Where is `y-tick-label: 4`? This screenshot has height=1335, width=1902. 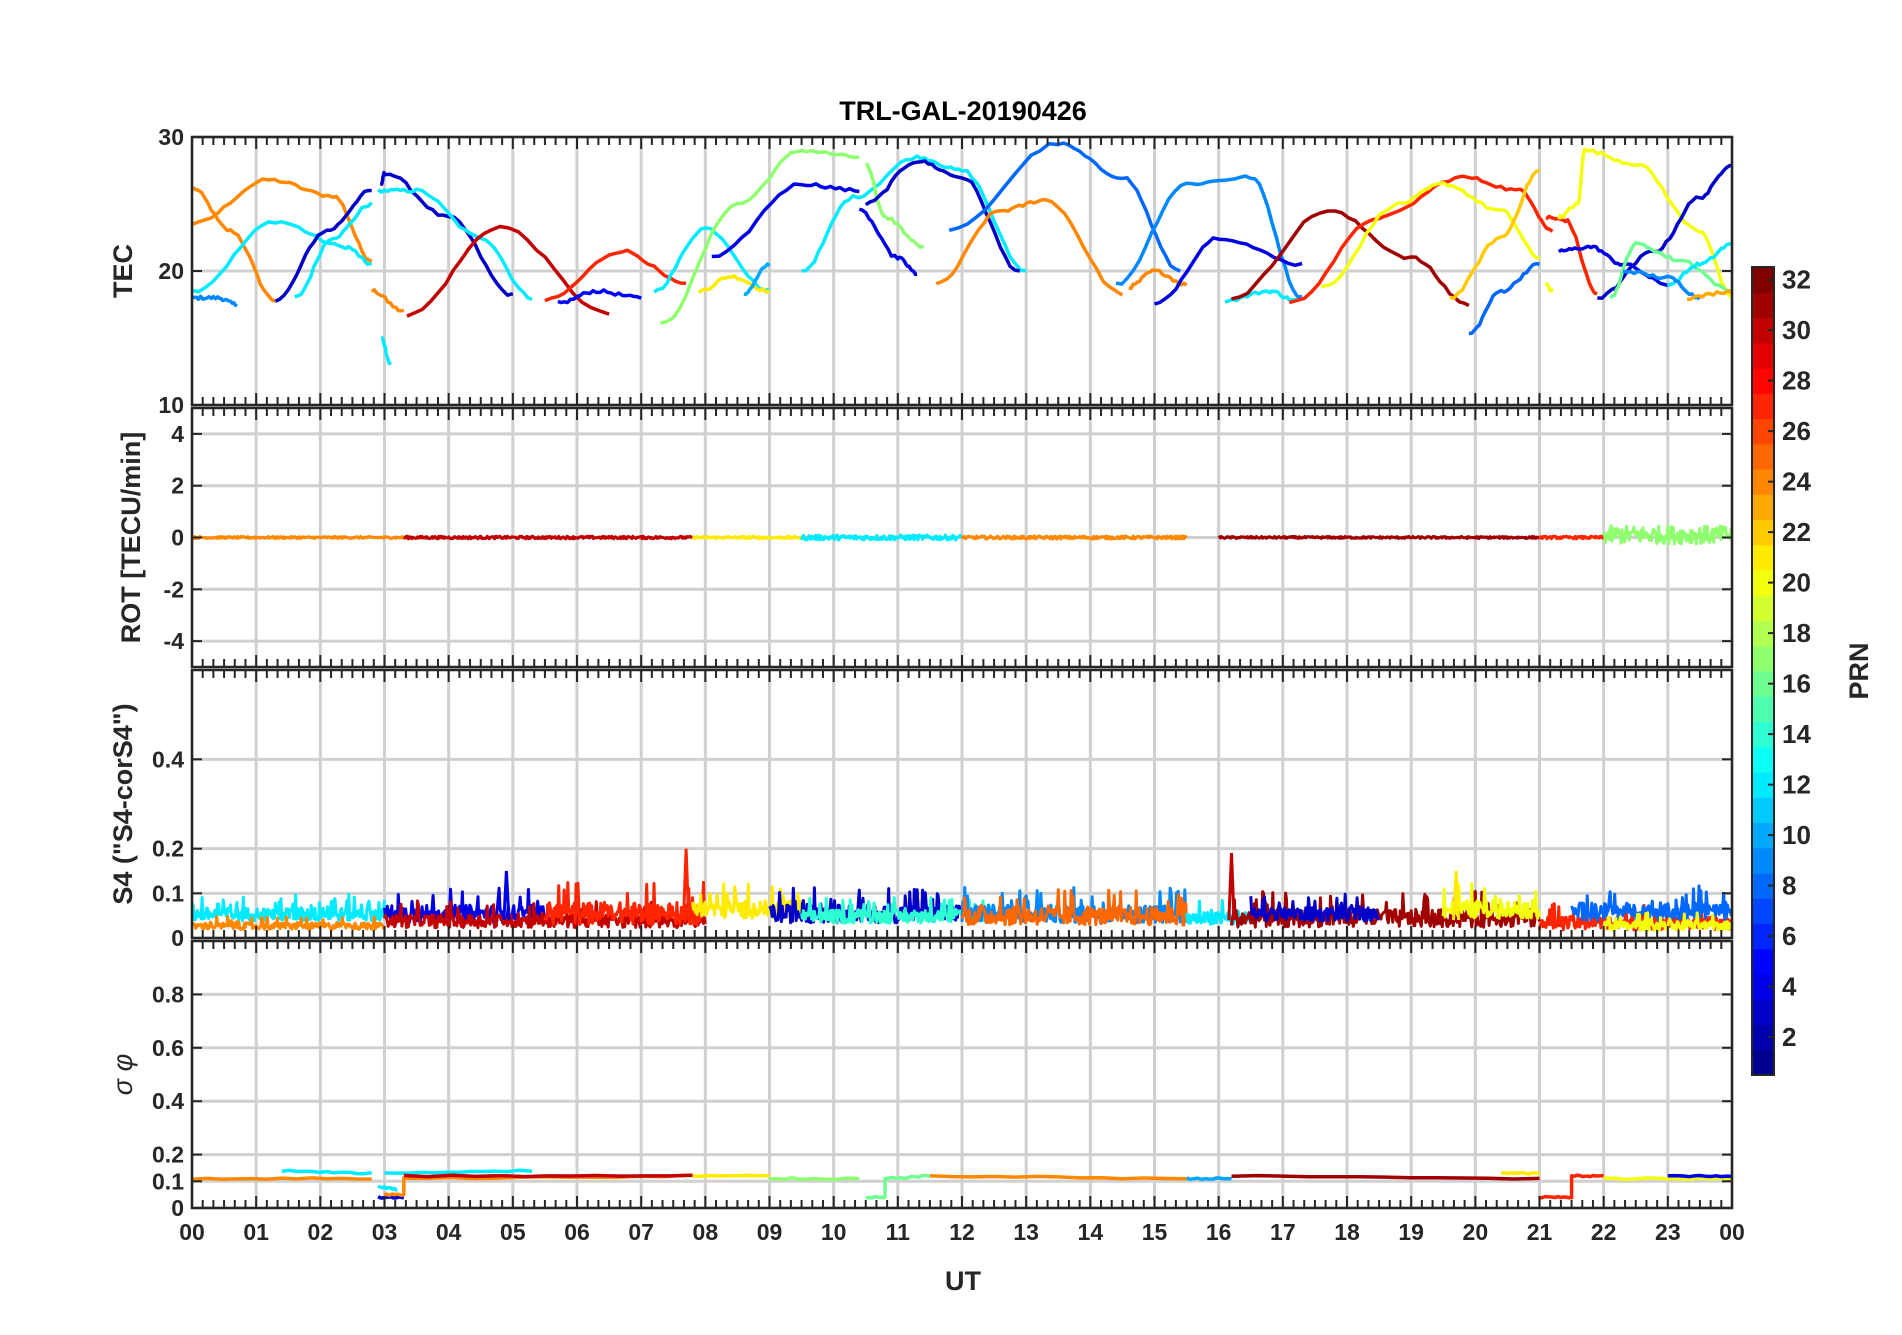 y-tick-label: 4 is located at coordinates (177, 434).